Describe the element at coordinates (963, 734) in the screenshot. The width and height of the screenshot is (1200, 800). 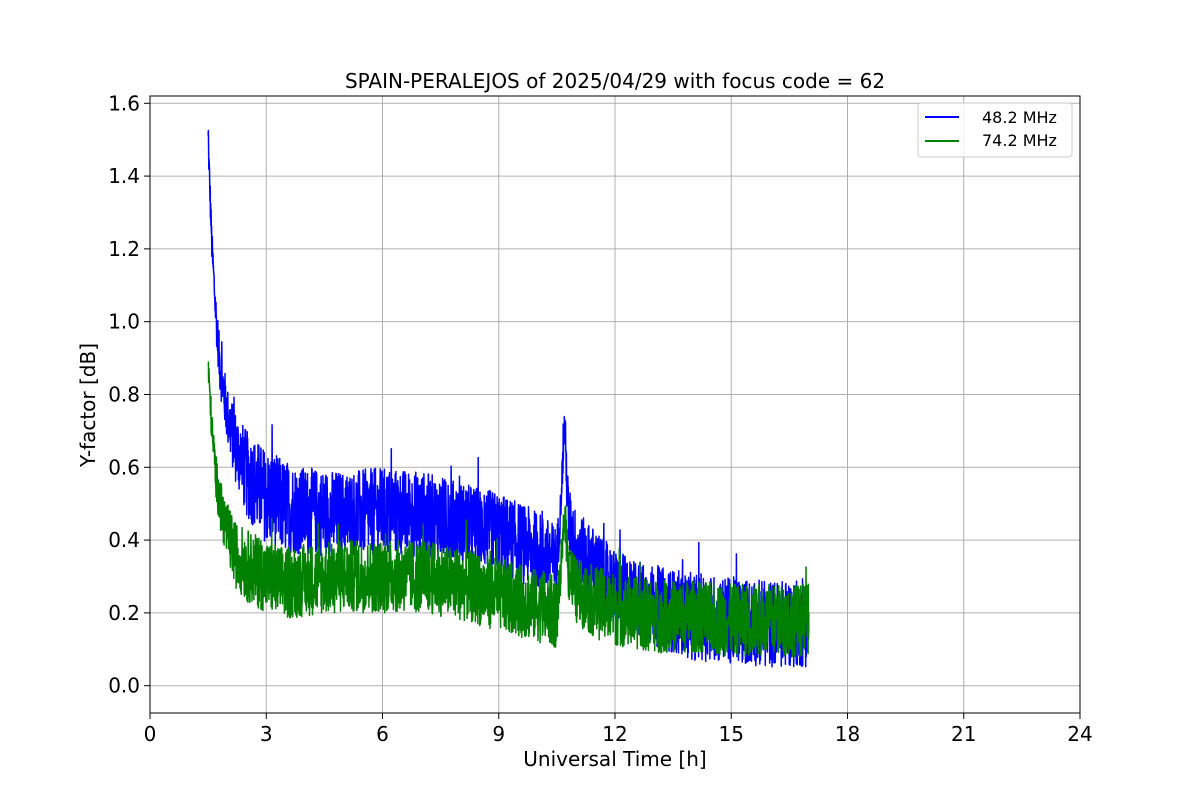
I see `x-tick-label: 21` at that location.